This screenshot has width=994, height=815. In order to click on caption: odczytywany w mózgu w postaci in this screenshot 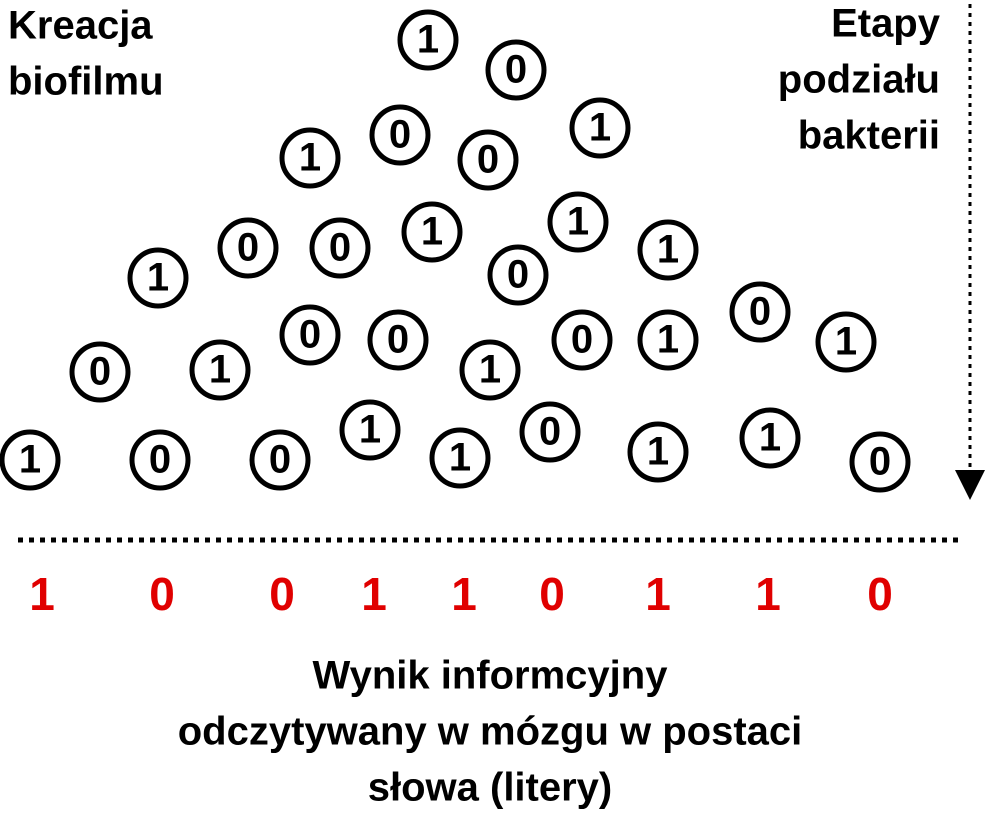, I will do `click(490, 732)`.